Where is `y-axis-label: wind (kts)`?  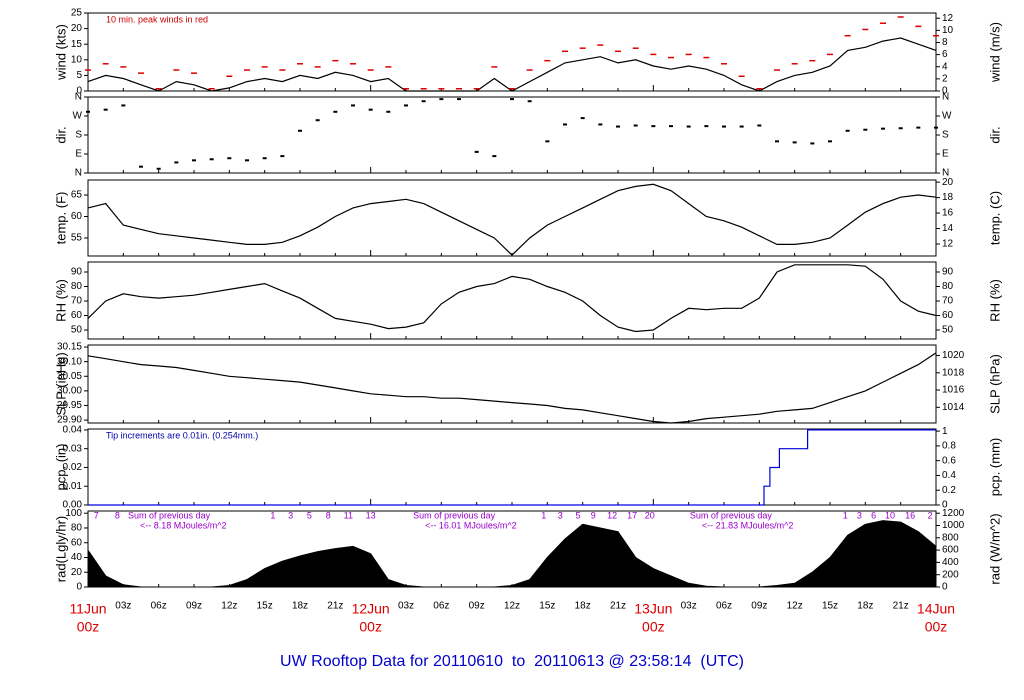 y-axis-label: wind (kts) is located at coordinates (60, 52).